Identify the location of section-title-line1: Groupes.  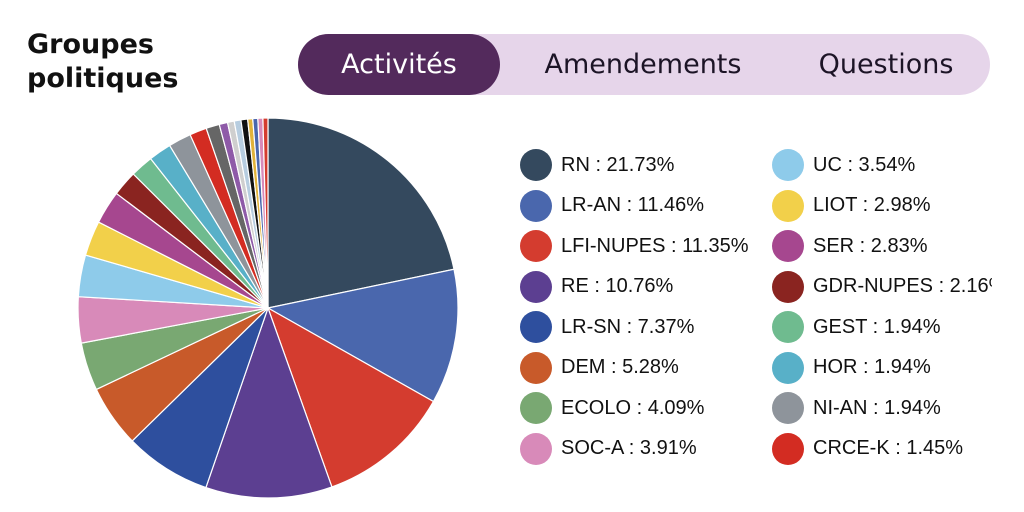
(90, 44).